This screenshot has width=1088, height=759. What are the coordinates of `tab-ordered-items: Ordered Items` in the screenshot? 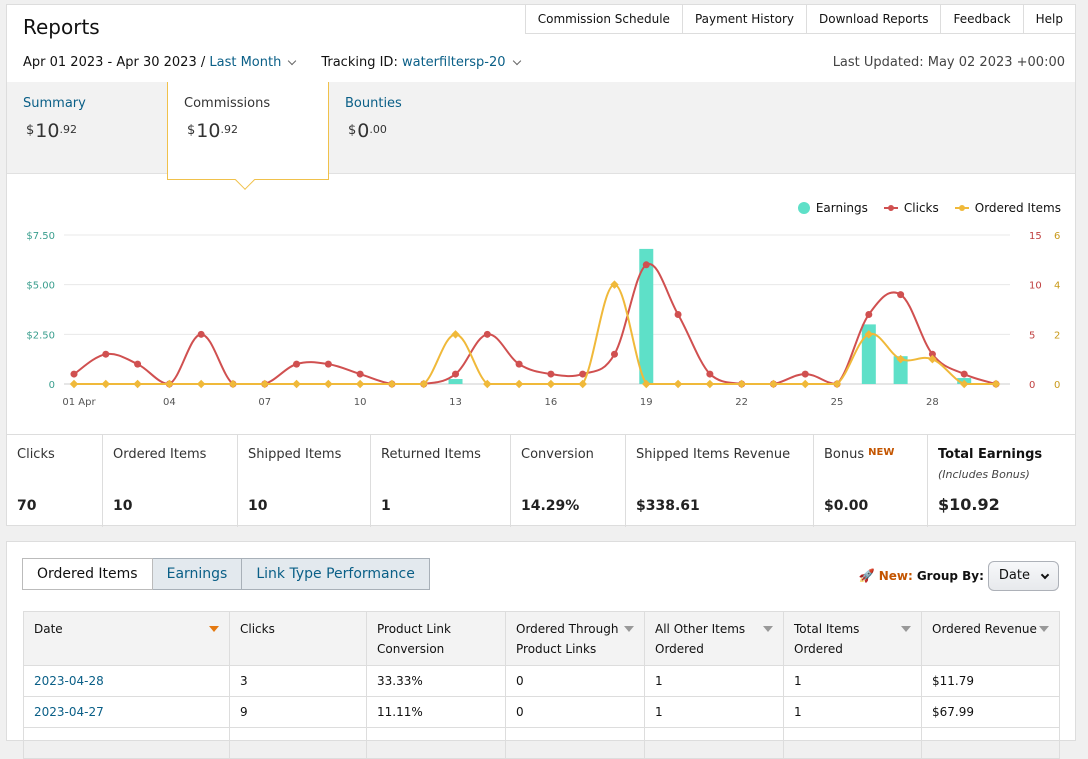 It's located at (87, 574).